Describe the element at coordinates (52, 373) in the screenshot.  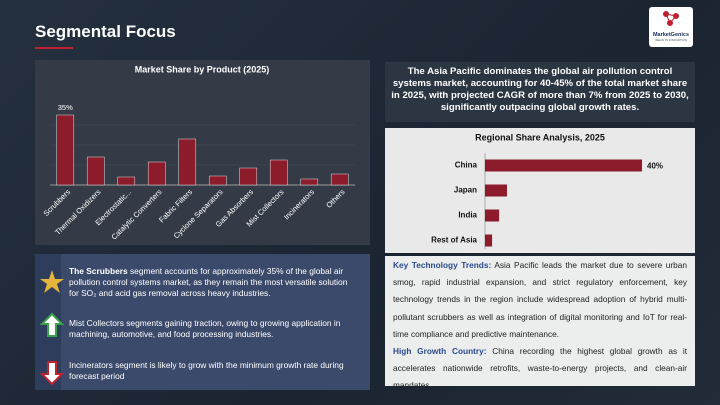
I see `down-arrow-icon` at that location.